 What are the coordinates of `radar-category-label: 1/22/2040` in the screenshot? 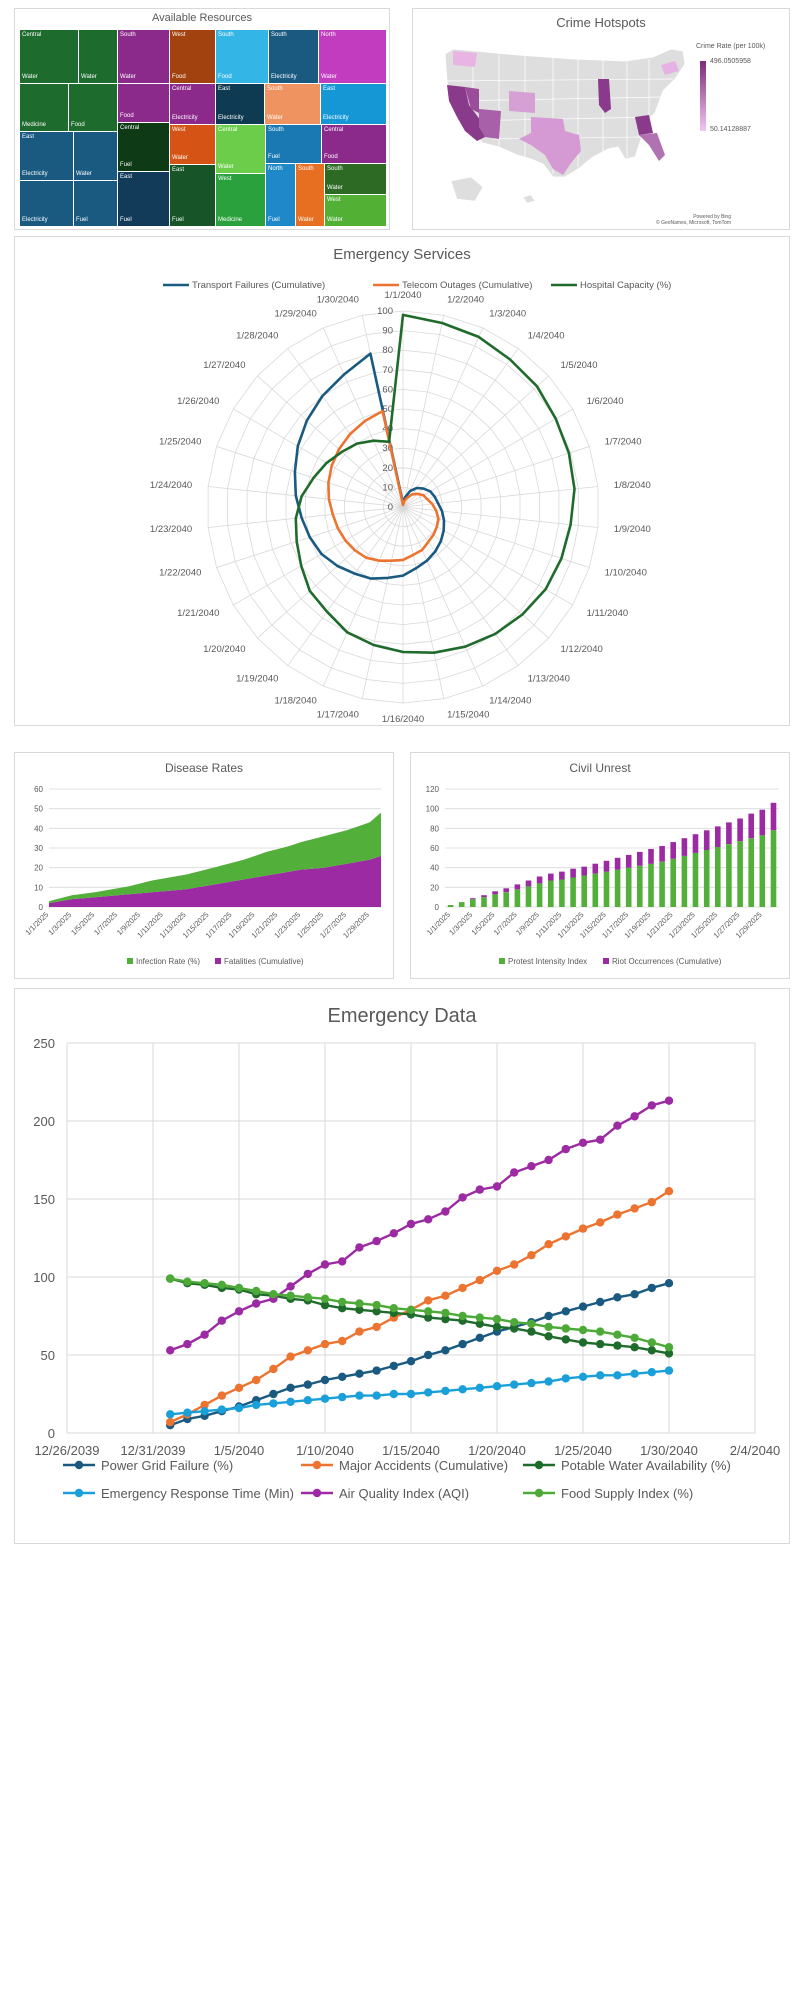 It's located at (180, 573).